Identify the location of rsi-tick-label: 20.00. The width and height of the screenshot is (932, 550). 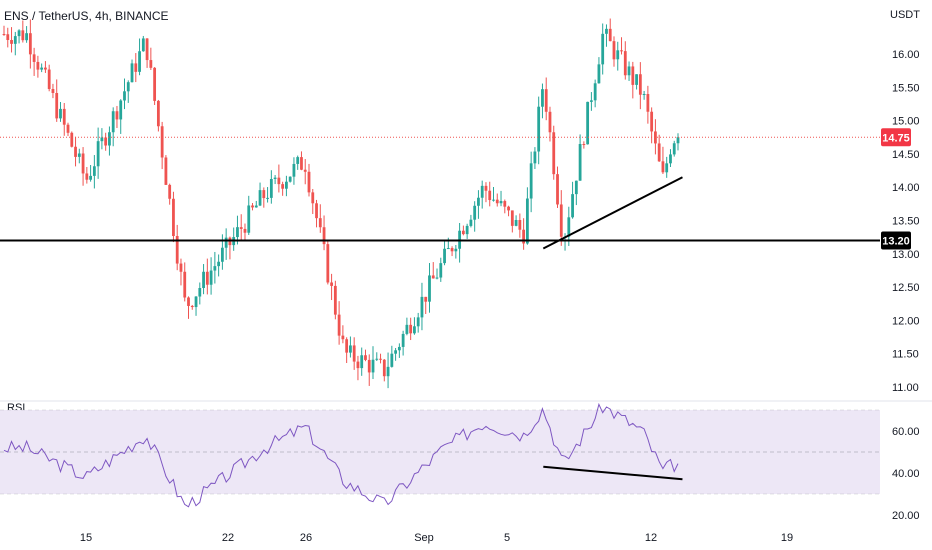
(906, 516).